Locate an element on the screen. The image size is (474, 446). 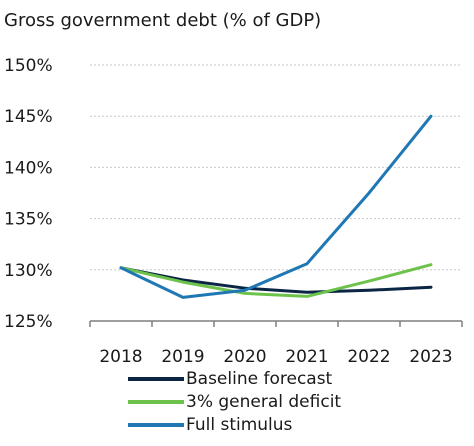
x-axis-tick-labels: 2018 2019 2020 2021 2022 2023 is located at coordinates (275, 357).